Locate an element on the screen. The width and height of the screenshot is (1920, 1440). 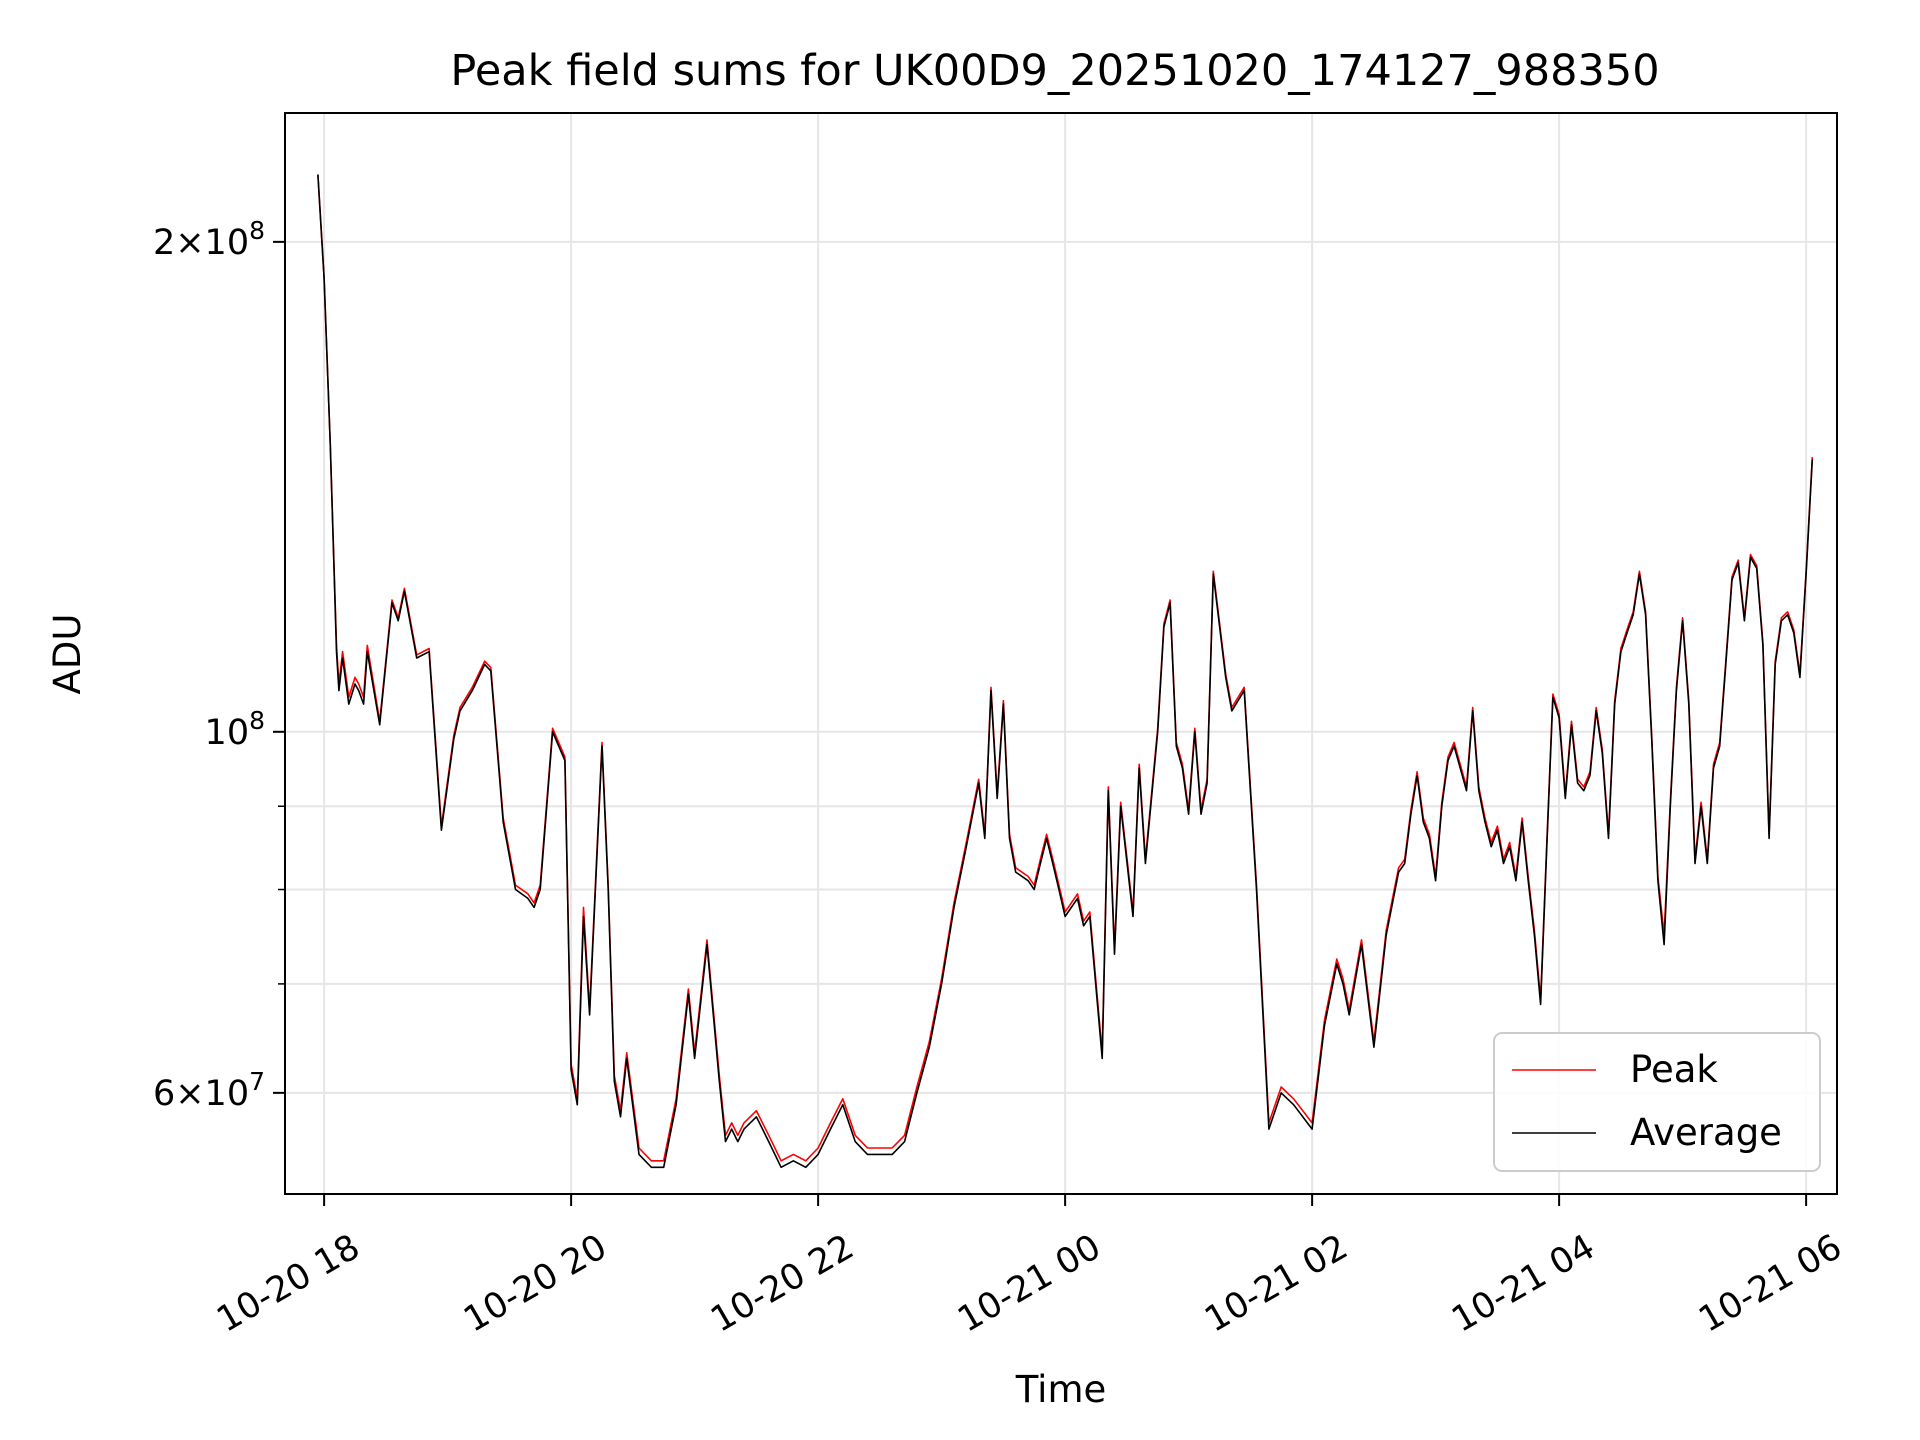
legend-label-average: Average is located at coordinates (1706, 1132).